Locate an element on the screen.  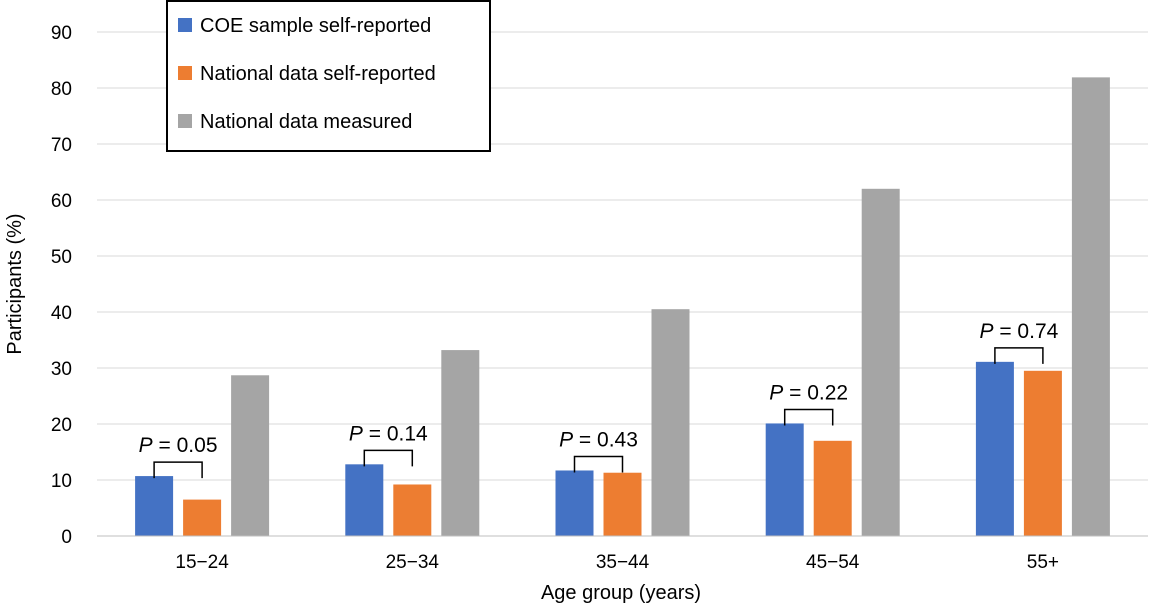
legend-label: National data self-reported is located at coordinates (318, 74).